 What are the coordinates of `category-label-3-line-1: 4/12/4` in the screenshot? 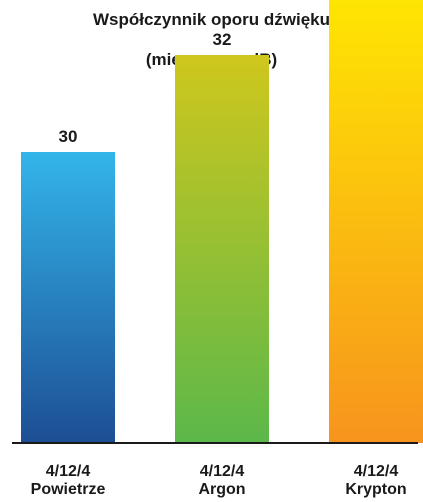 It's located at (376, 471).